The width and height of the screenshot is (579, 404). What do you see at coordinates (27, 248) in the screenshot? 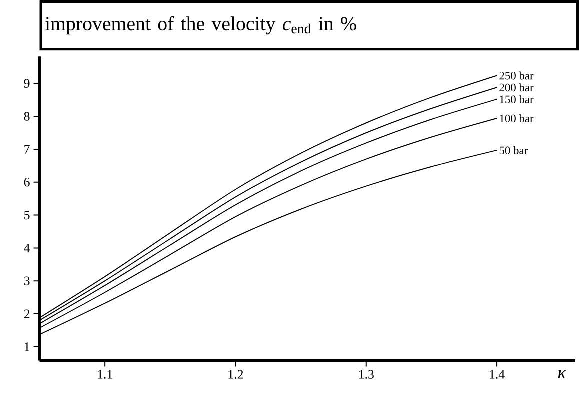
I see `y-tick-label: 4` at bounding box center [27, 248].